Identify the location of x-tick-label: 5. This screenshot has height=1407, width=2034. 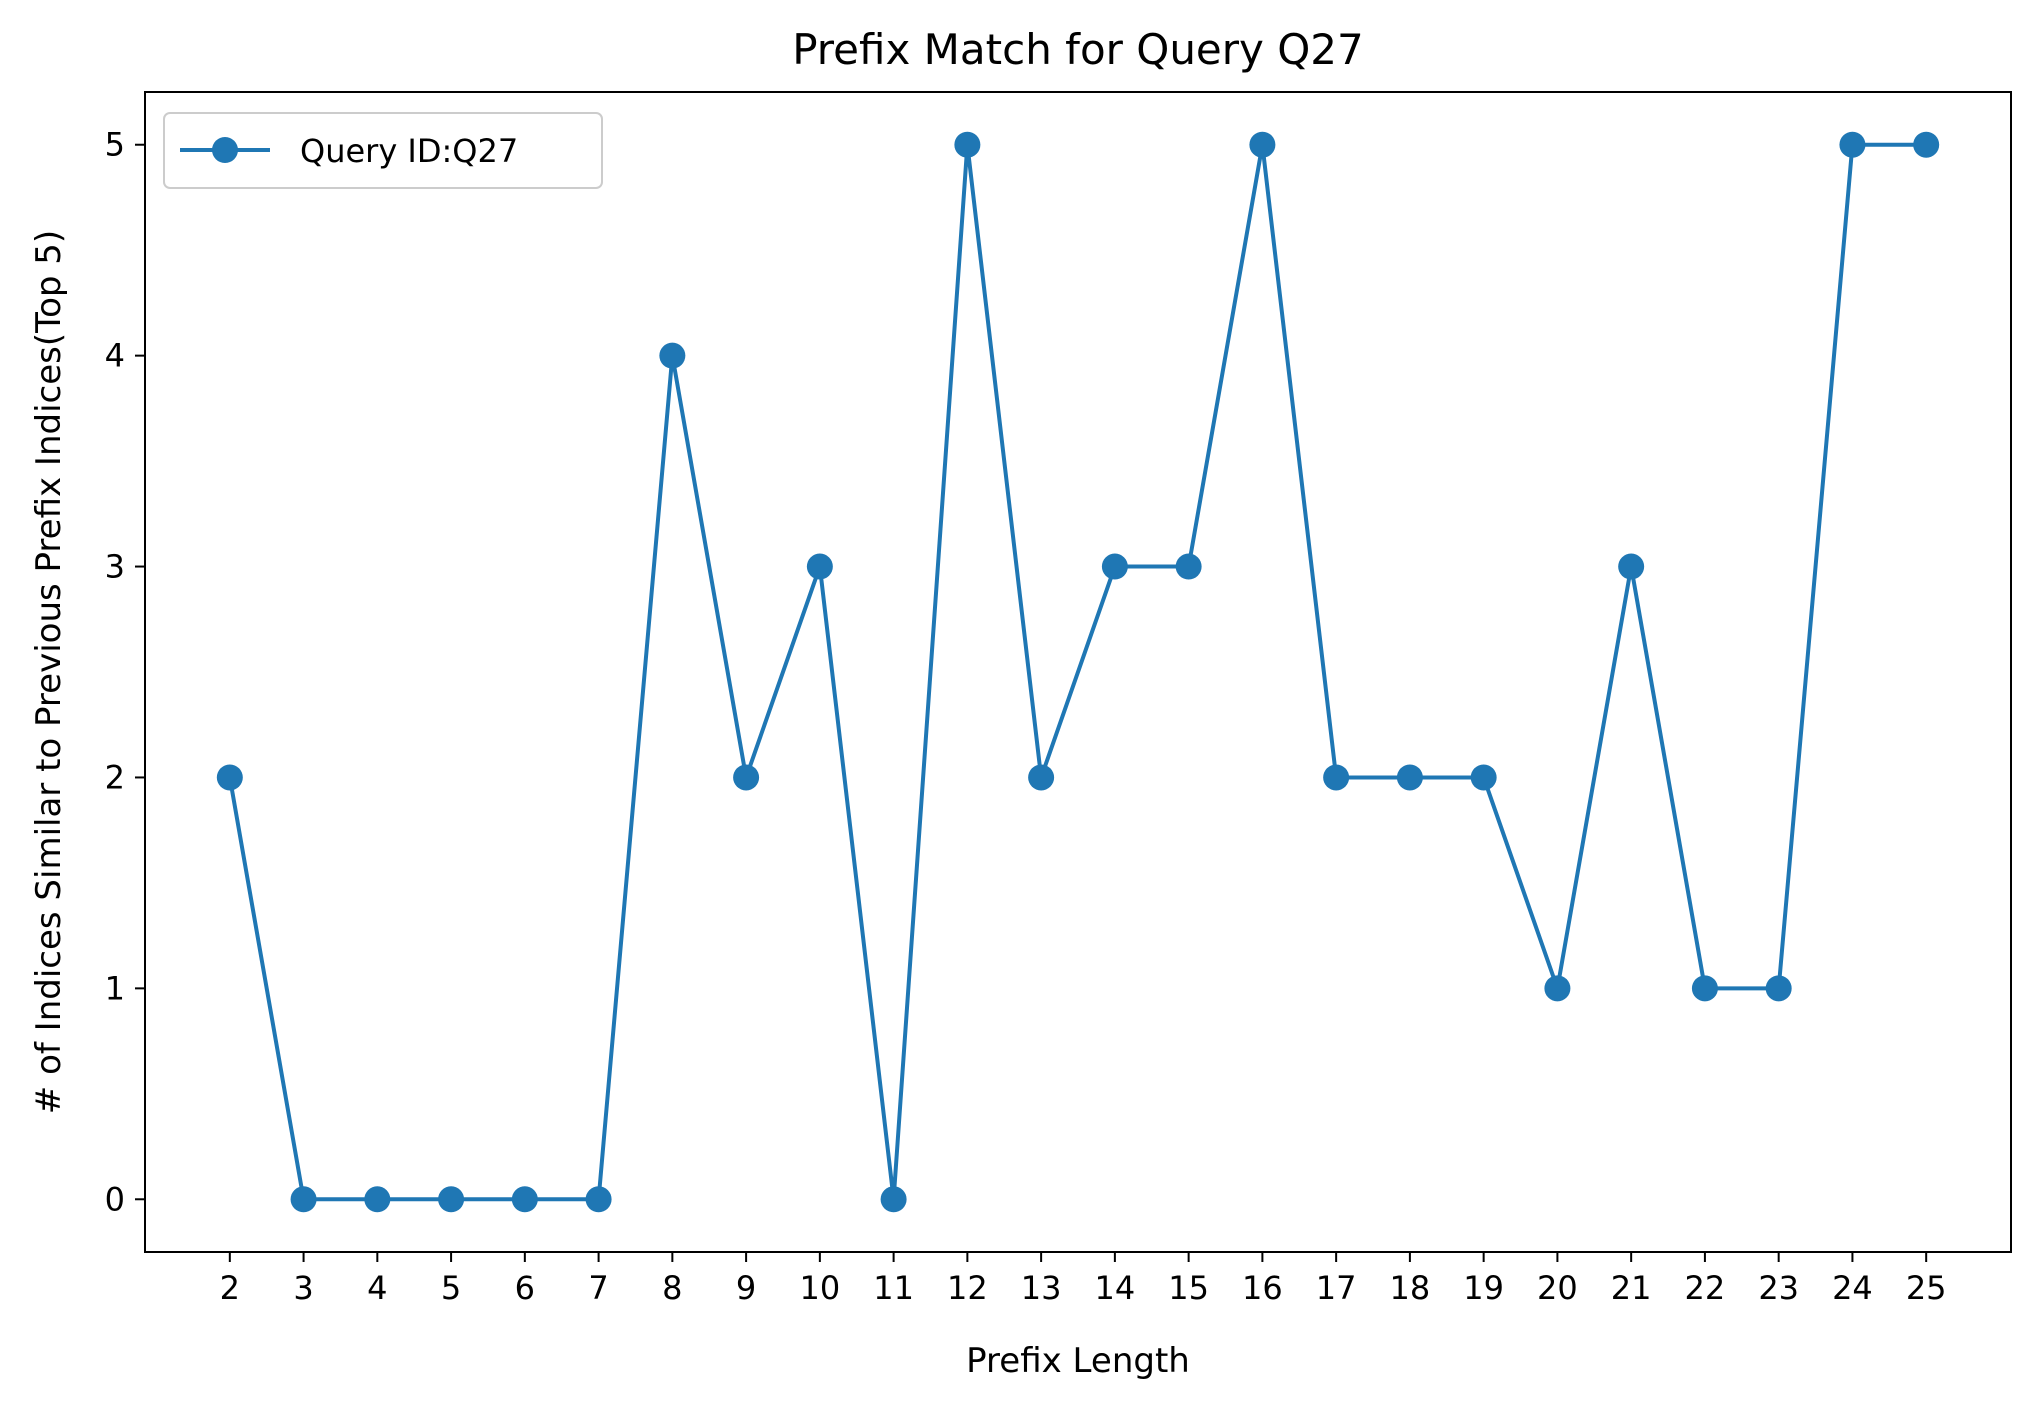
(451, 1288).